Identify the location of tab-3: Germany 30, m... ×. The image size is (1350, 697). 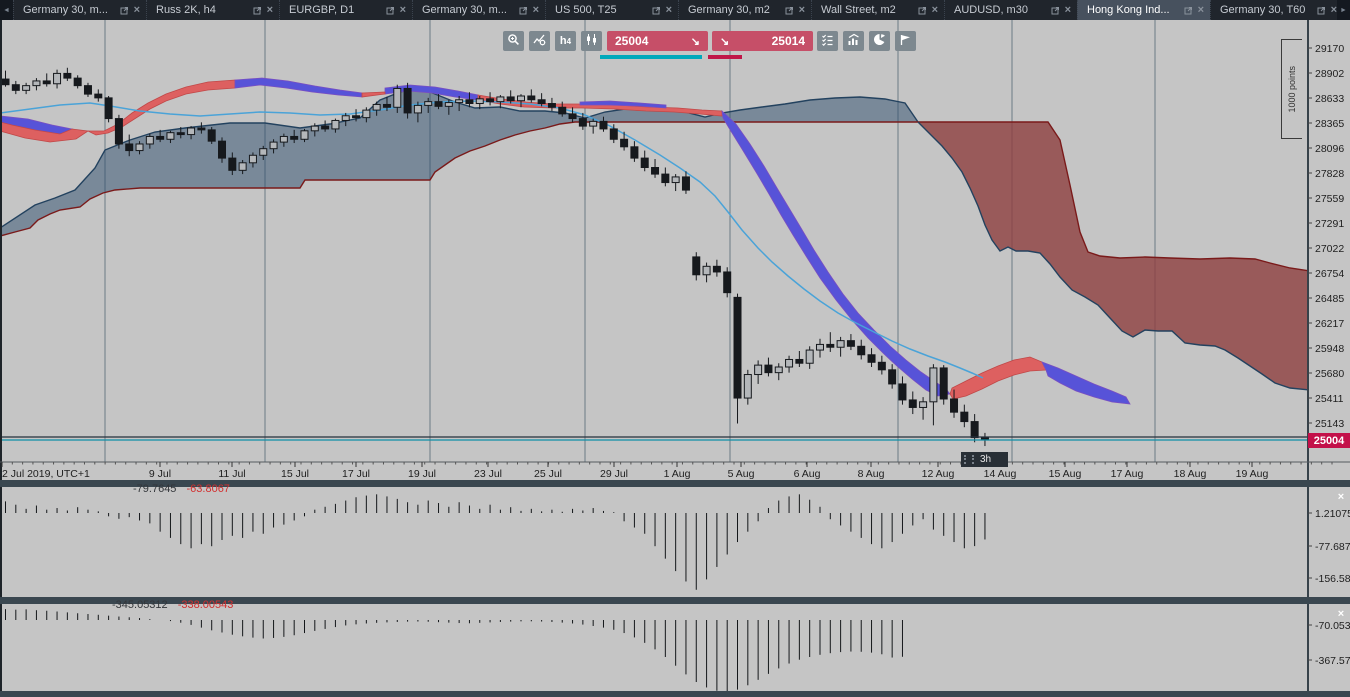
(478, 10).